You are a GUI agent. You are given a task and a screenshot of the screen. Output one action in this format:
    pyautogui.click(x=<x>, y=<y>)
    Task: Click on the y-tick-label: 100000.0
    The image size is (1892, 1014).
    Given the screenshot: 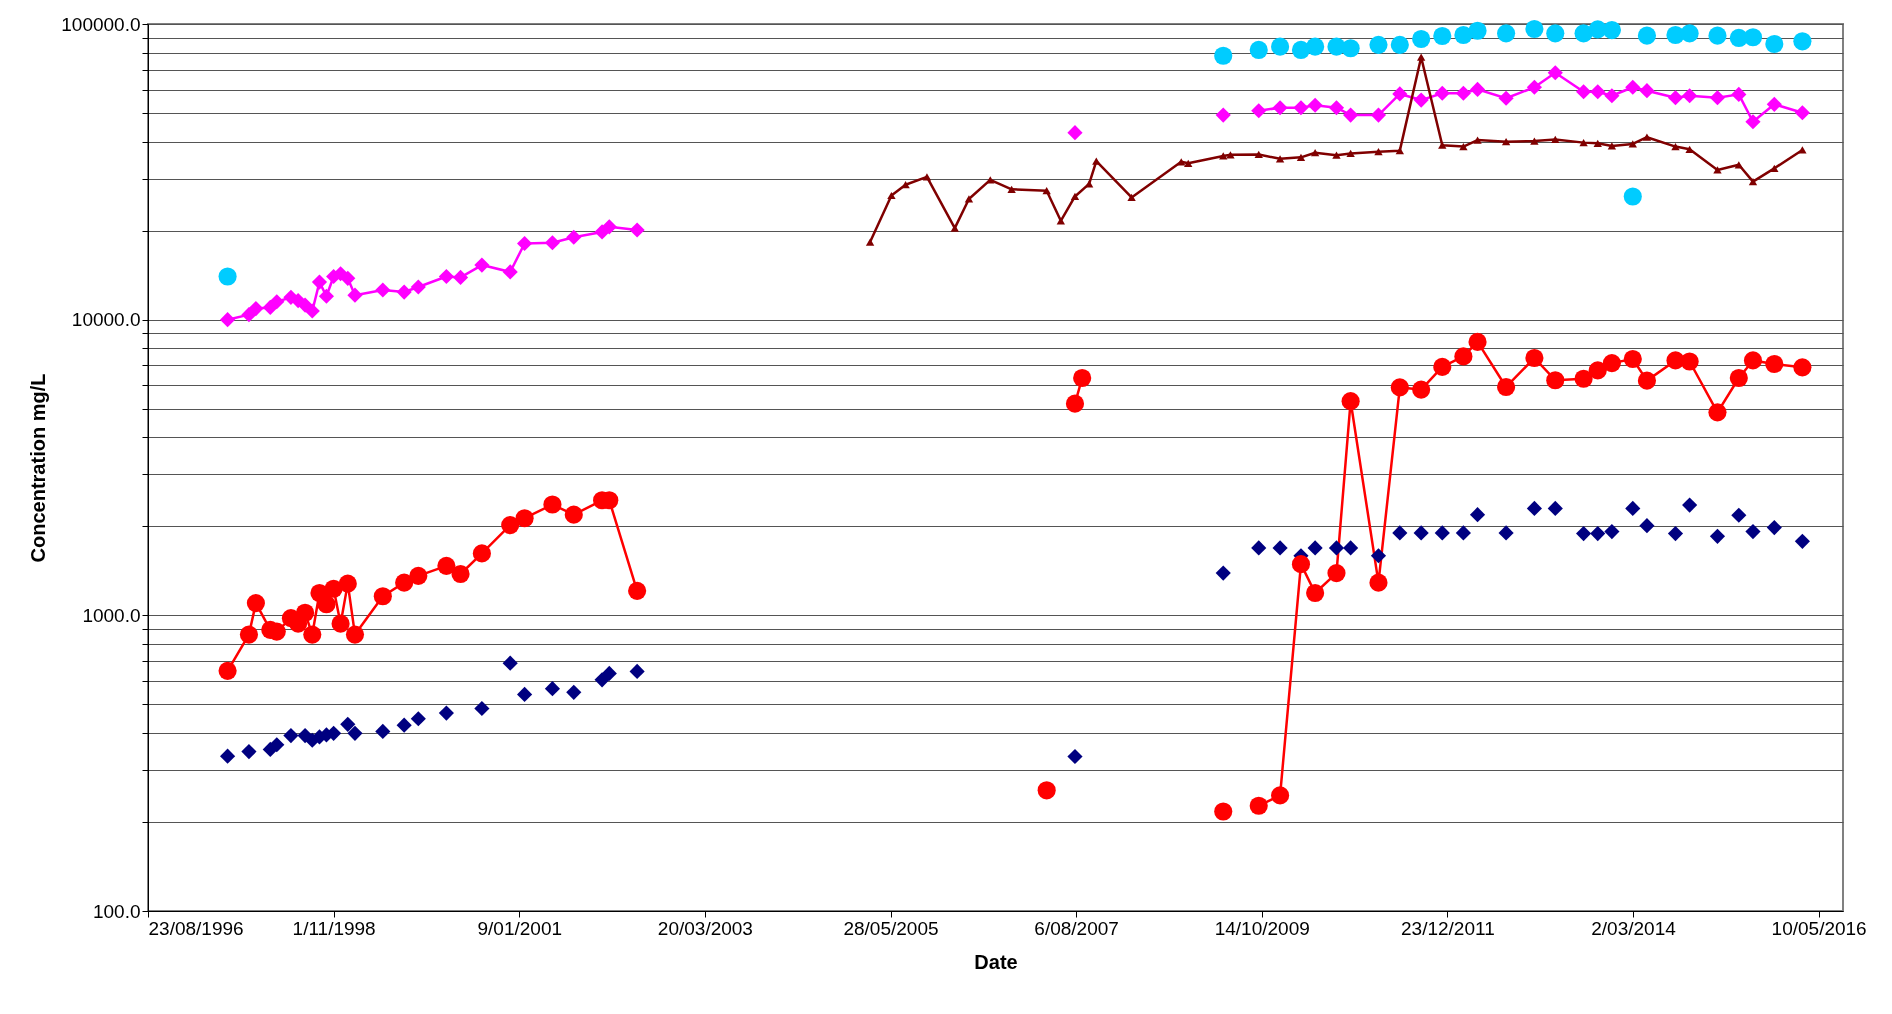 What is the action you would take?
    pyautogui.click(x=101, y=24)
    